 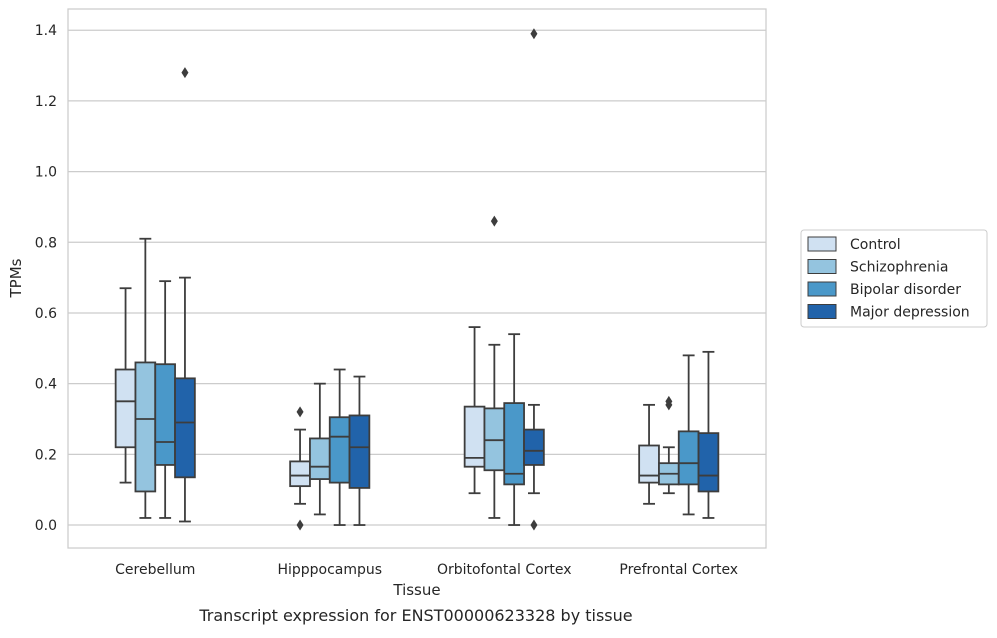 What do you see at coordinates (46, 243) in the screenshot?
I see `y-tick-label: 0.8` at bounding box center [46, 243].